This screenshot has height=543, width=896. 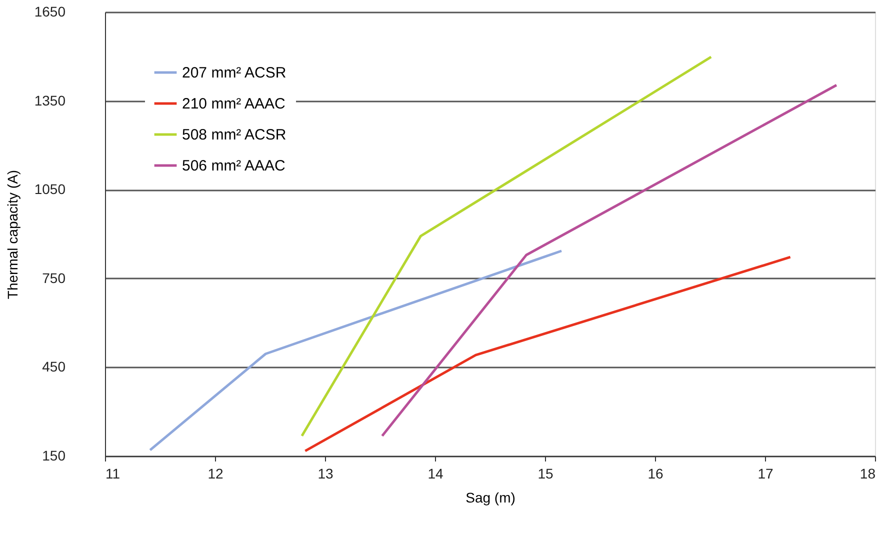 I want to click on x-tick-label: 13, so click(x=326, y=474).